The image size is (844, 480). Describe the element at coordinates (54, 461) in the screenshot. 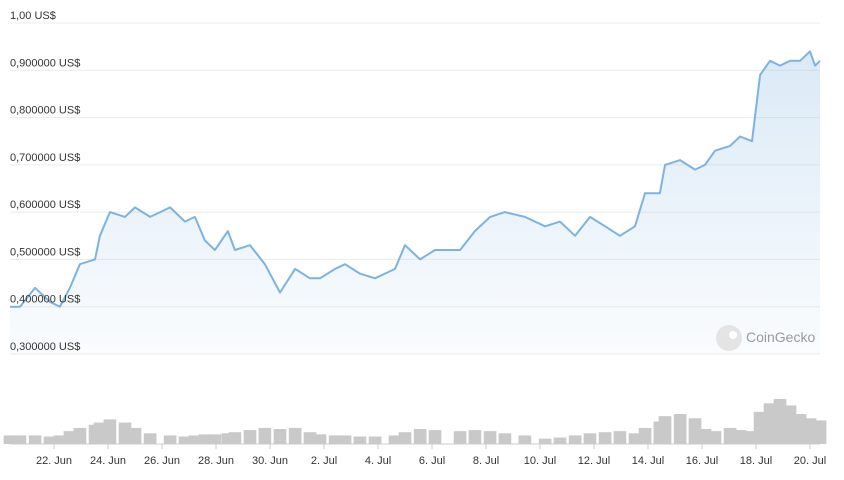

I see `x-tick-label: 22. Jun` at that location.